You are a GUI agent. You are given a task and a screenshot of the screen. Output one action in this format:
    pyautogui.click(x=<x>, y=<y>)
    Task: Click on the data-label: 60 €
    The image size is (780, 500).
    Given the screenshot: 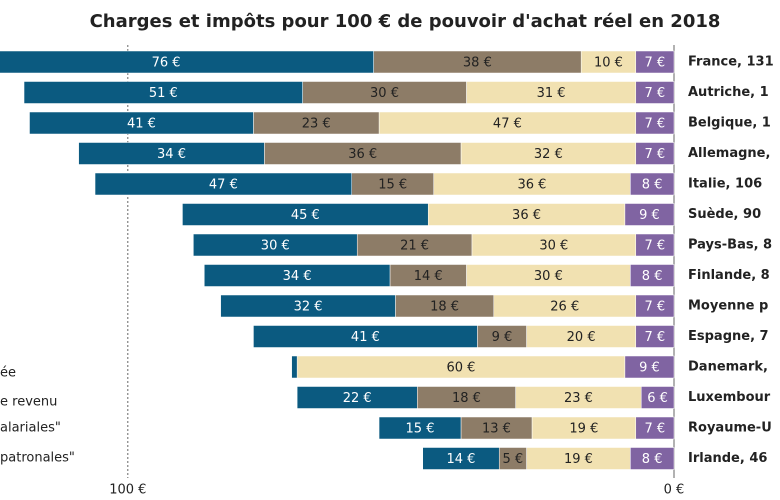 What is the action you would take?
    pyautogui.click(x=461, y=368)
    